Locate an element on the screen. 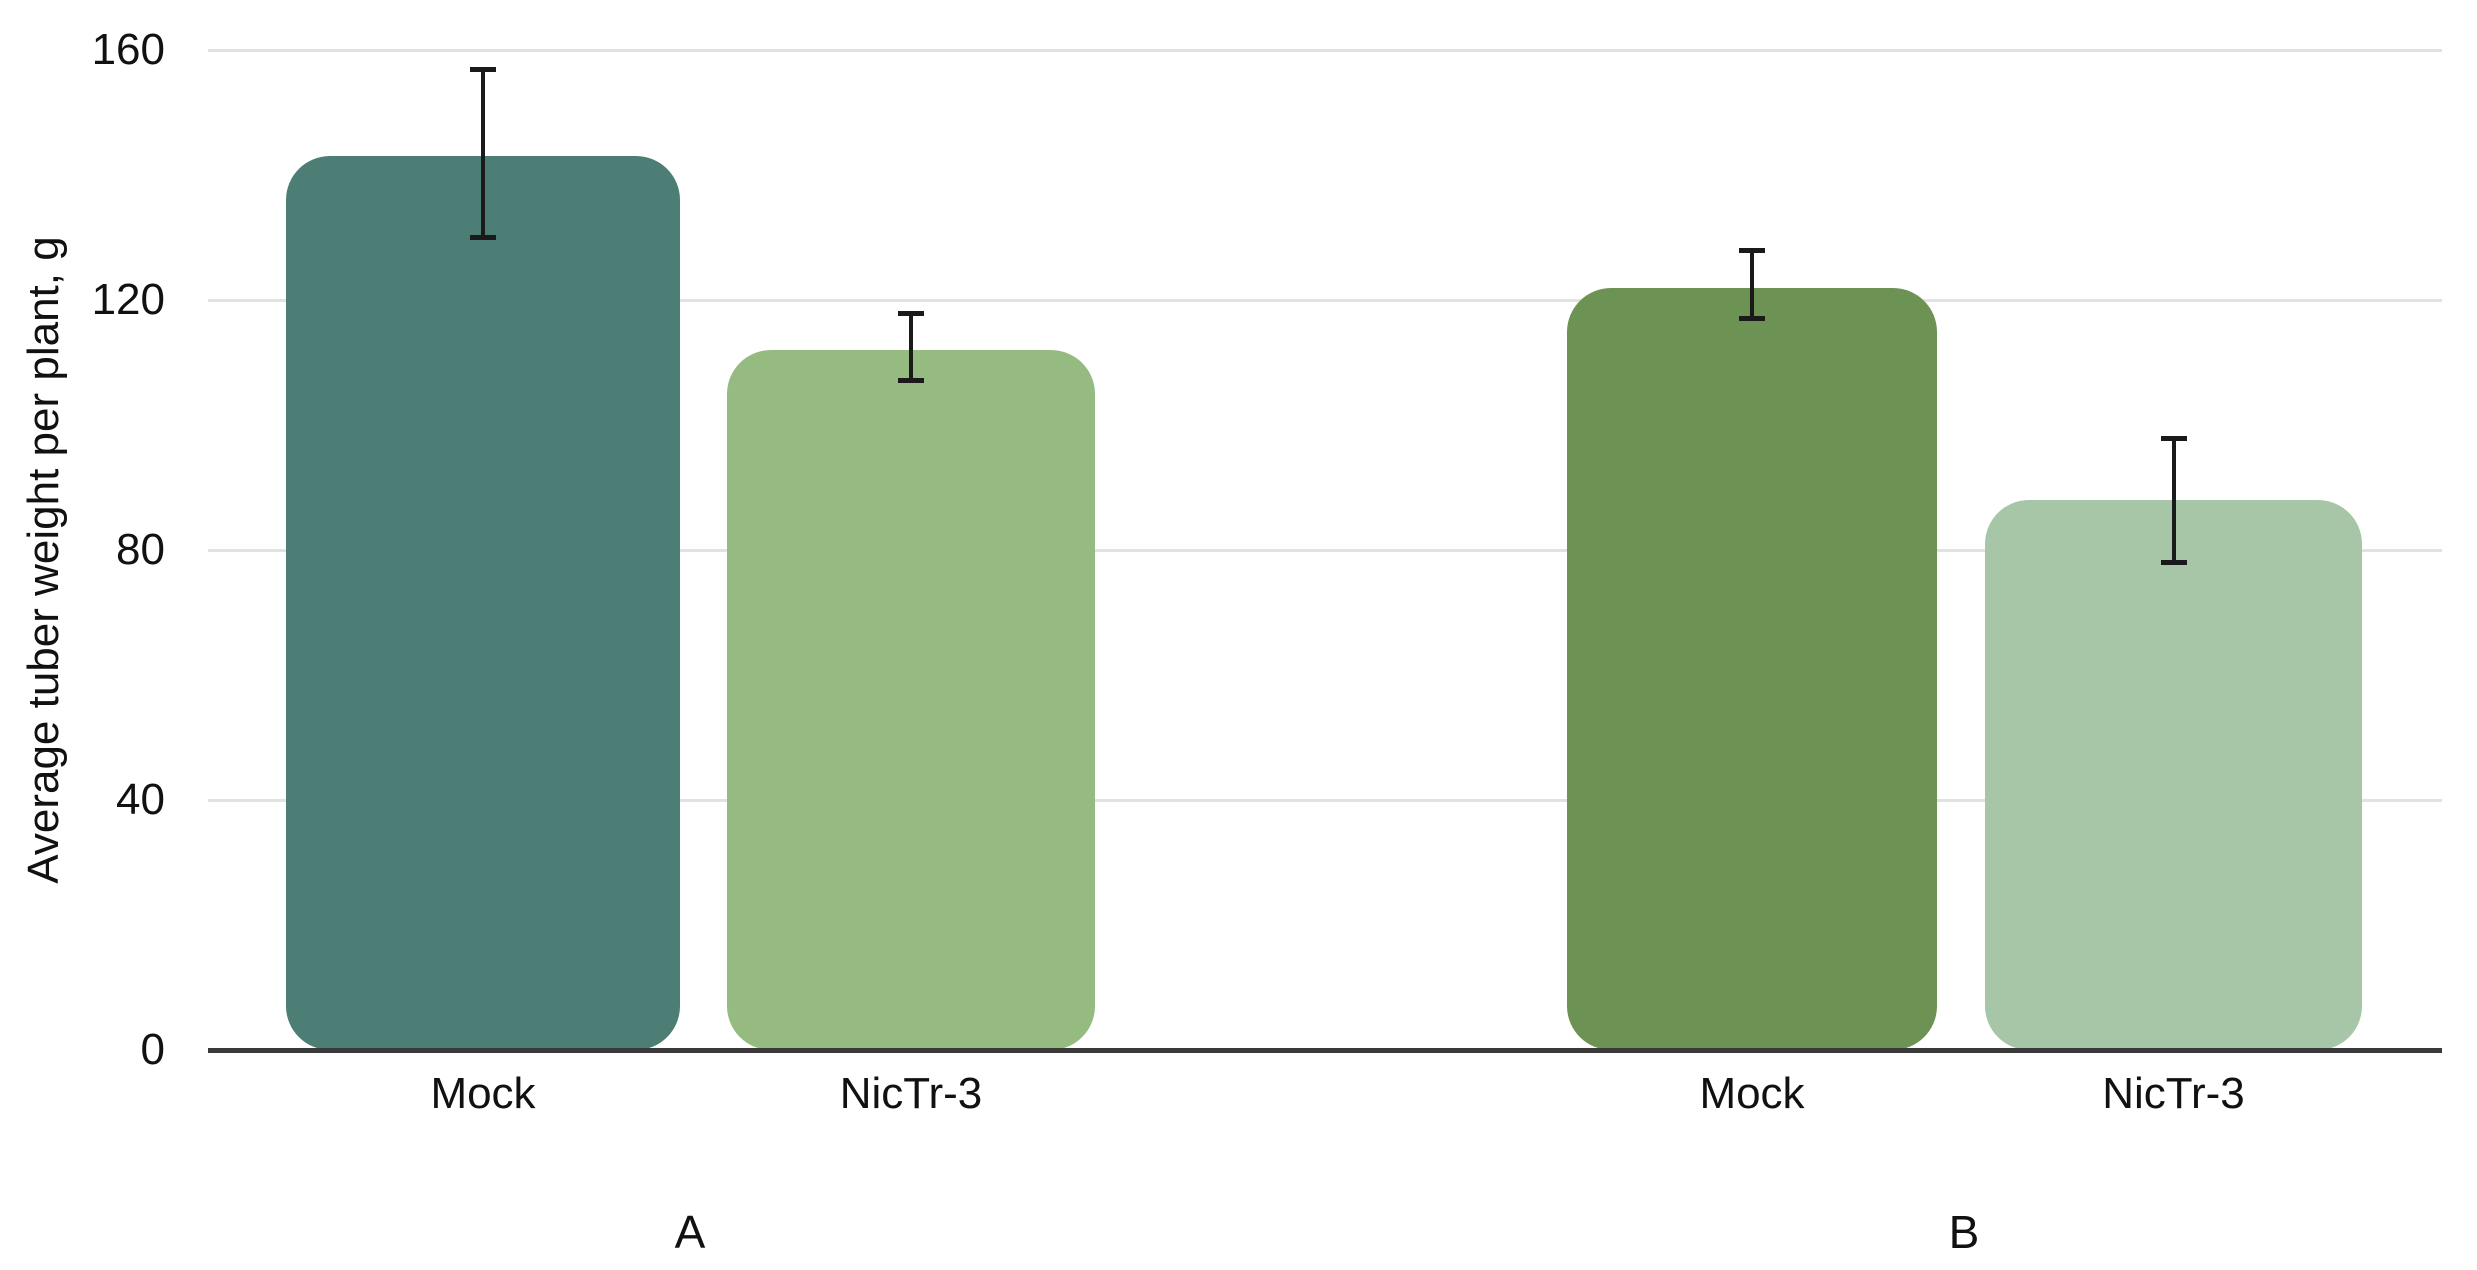  y-tick-label-0: 0 is located at coordinates (152, 1049).